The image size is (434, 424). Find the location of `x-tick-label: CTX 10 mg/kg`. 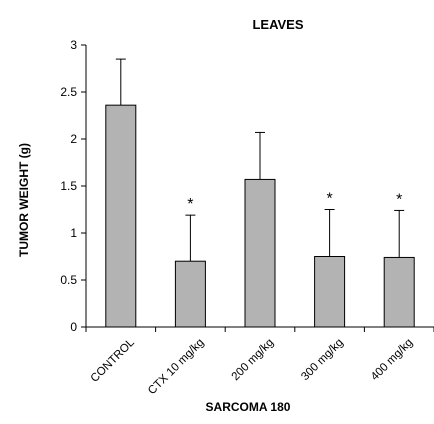

x-tick-label: CTX 10 mg/kg is located at coordinates (176, 367).